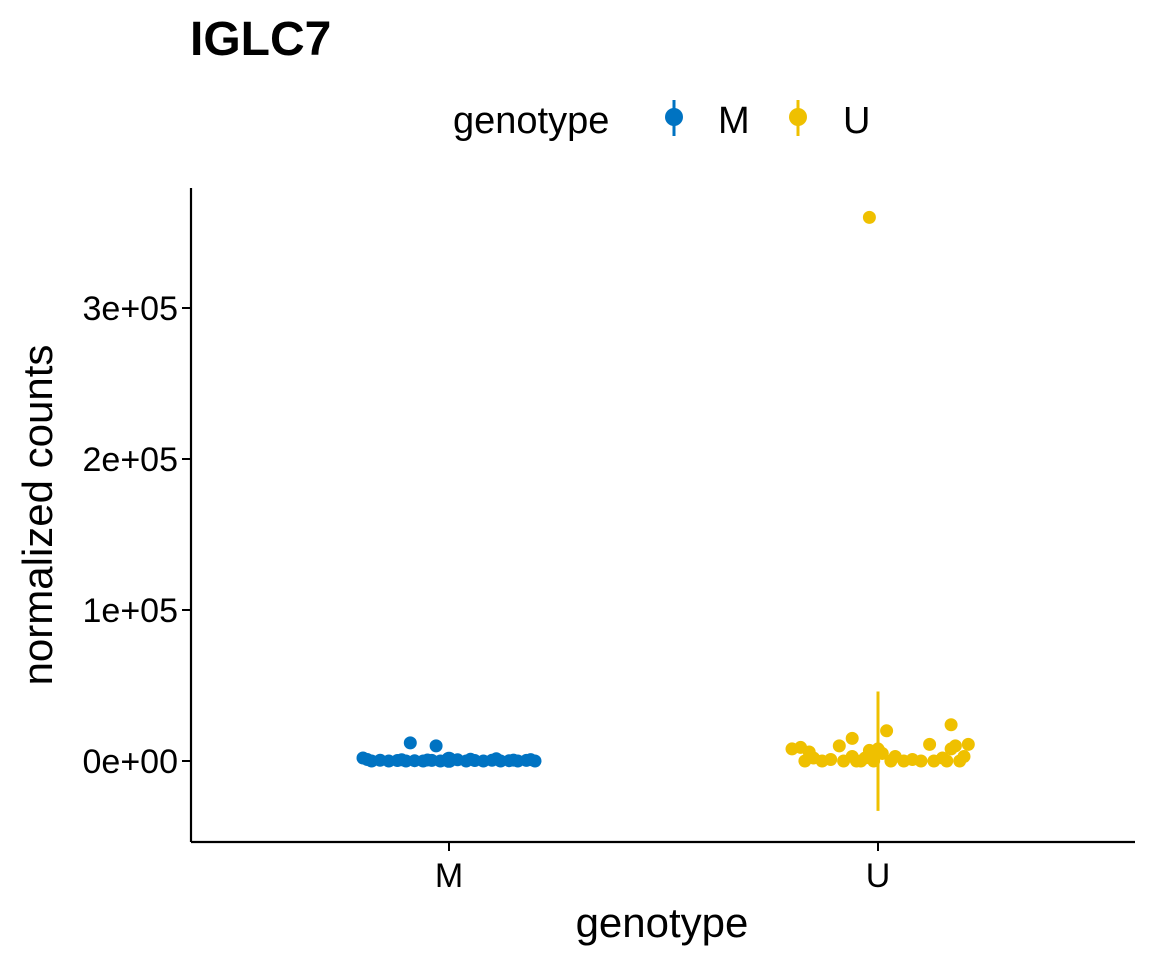  I want to click on y-tick-label: 0e+00, so click(131, 762).